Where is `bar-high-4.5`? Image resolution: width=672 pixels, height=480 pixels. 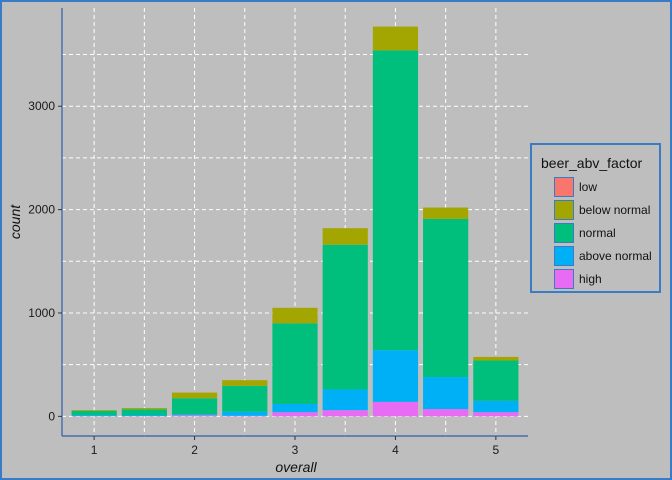 bar-high-4.5 is located at coordinates (446, 413).